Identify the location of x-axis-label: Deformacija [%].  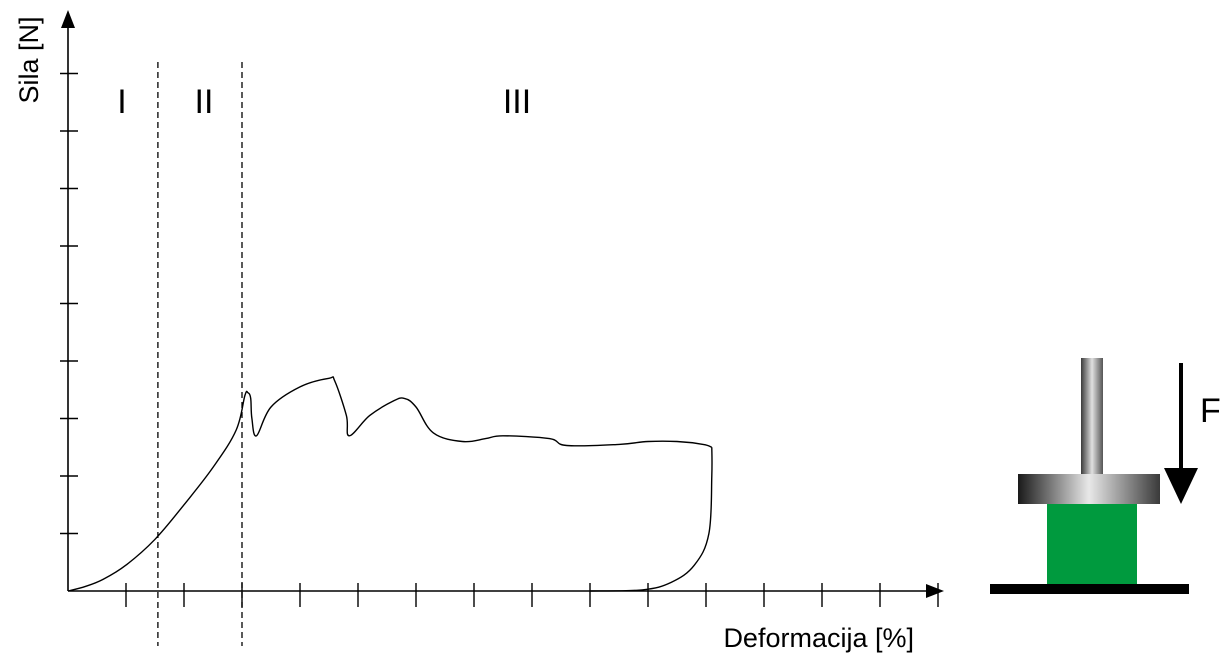
(818, 638).